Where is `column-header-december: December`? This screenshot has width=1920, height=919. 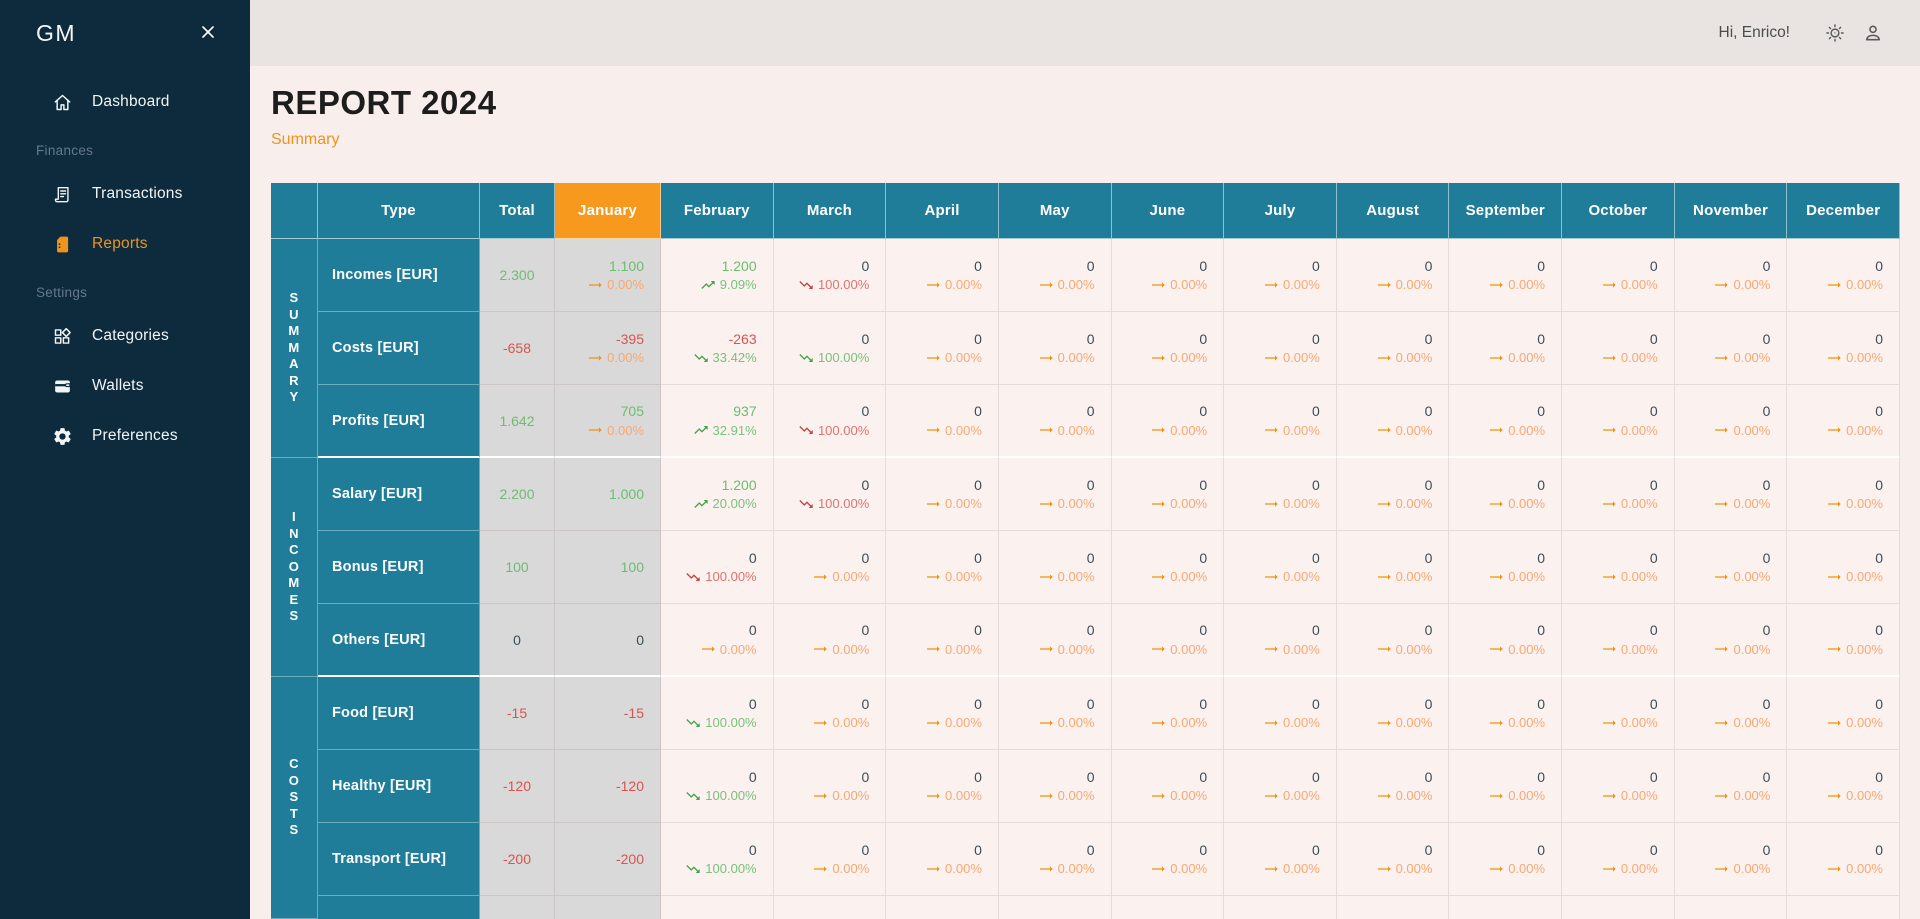 column-header-december: December is located at coordinates (1843, 211).